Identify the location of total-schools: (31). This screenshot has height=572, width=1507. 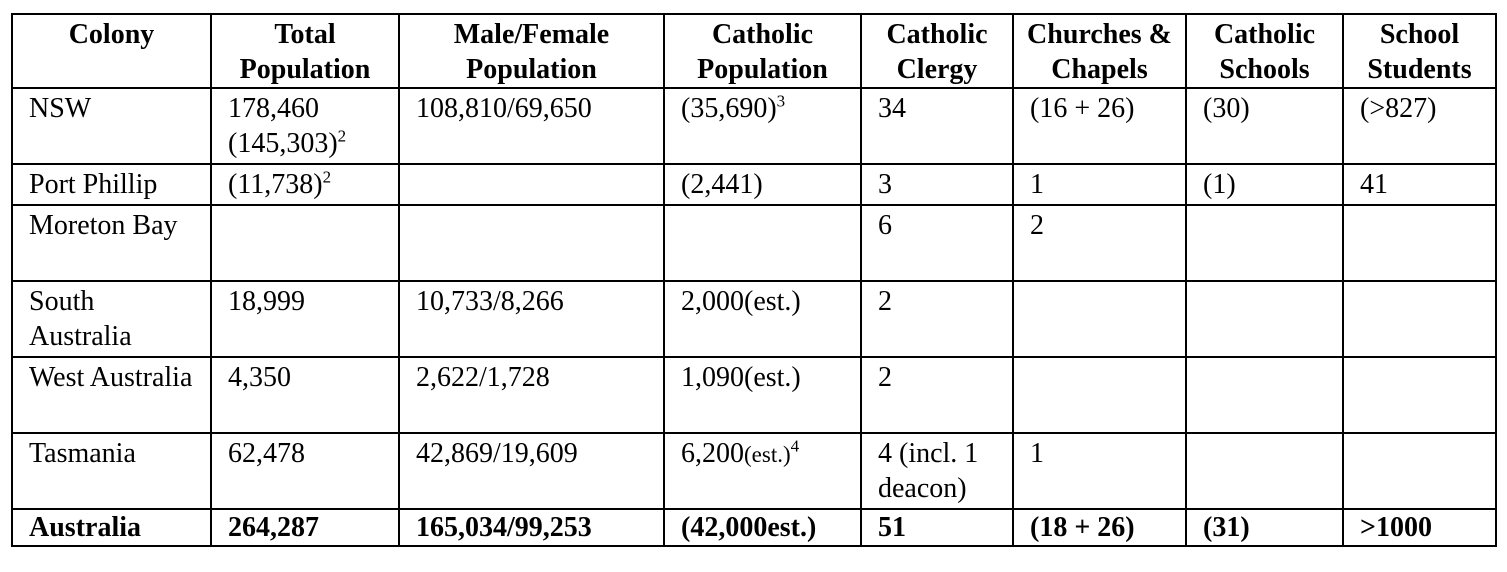
(1264, 527).